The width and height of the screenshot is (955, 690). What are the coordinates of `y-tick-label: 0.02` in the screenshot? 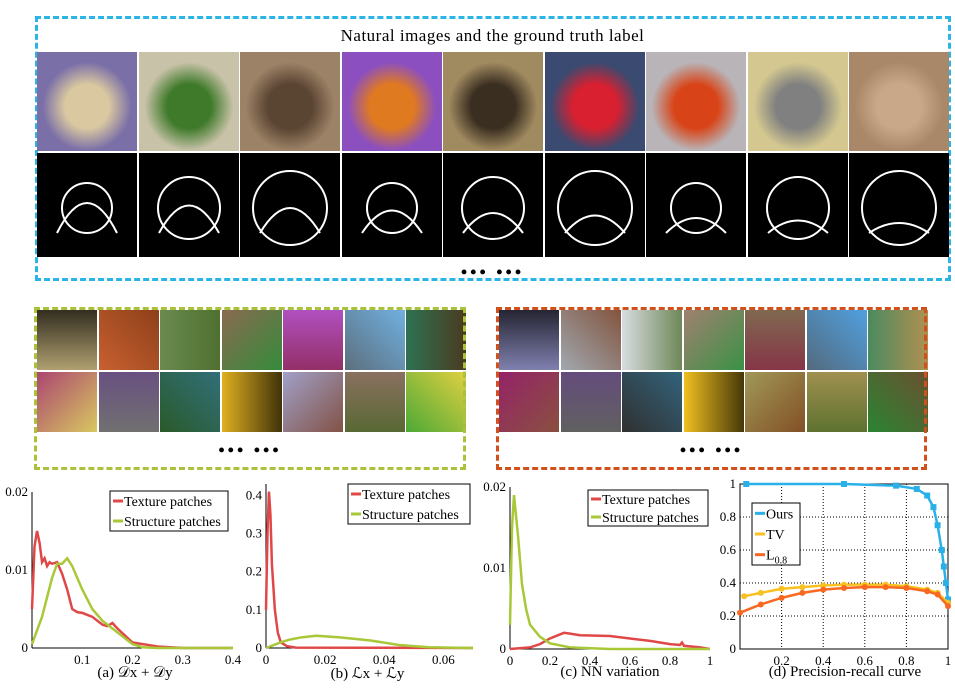 It's located at (494, 486).